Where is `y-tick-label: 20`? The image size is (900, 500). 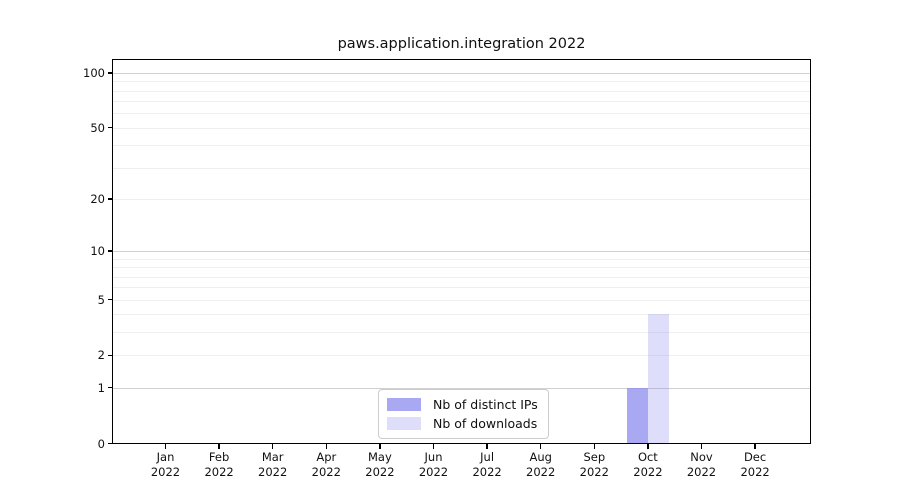 y-tick-label: 20 is located at coordinates (97, 199).